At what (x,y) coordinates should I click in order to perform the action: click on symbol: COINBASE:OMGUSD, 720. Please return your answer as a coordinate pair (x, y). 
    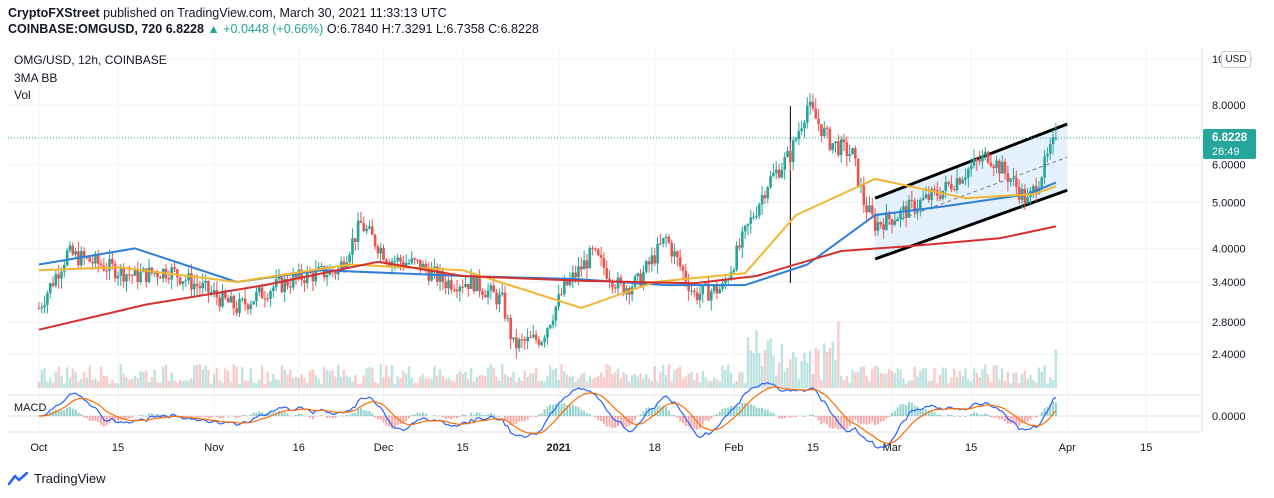
    Looking at the image, I should click on (85, 29).